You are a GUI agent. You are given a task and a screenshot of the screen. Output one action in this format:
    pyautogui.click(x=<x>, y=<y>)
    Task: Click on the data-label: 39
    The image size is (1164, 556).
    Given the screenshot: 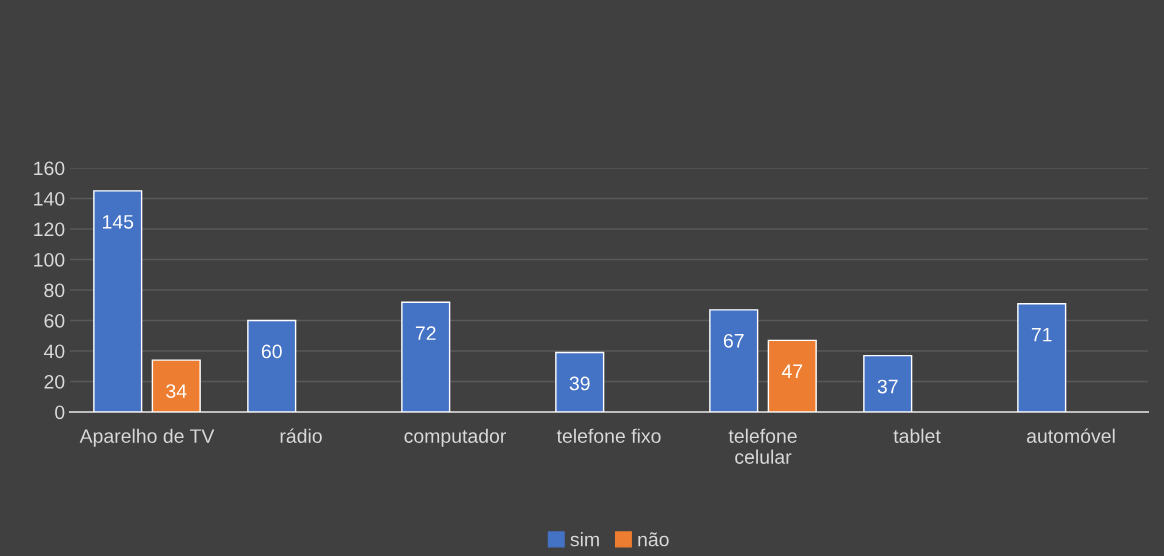 What is the action you would take?
    pyautogui.click(x=579, y=383)
    